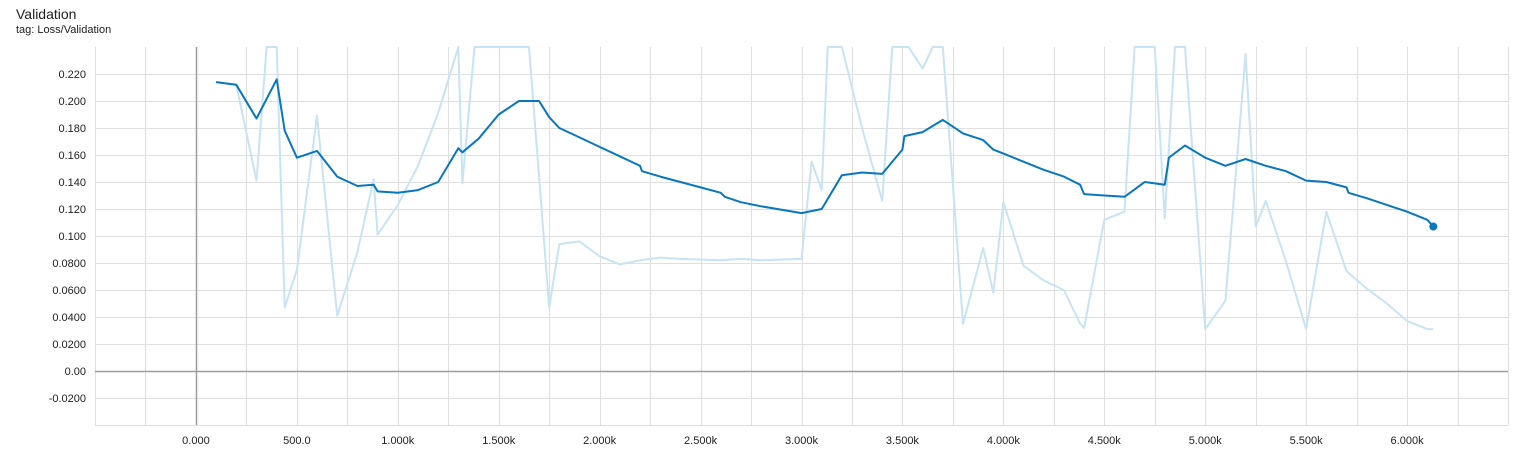 The width and height of the screenshot is (1522, 452). Describe the element at coordinates (75, 372) in the screenshot. I see `y-tick-label: 0.00` at that location.